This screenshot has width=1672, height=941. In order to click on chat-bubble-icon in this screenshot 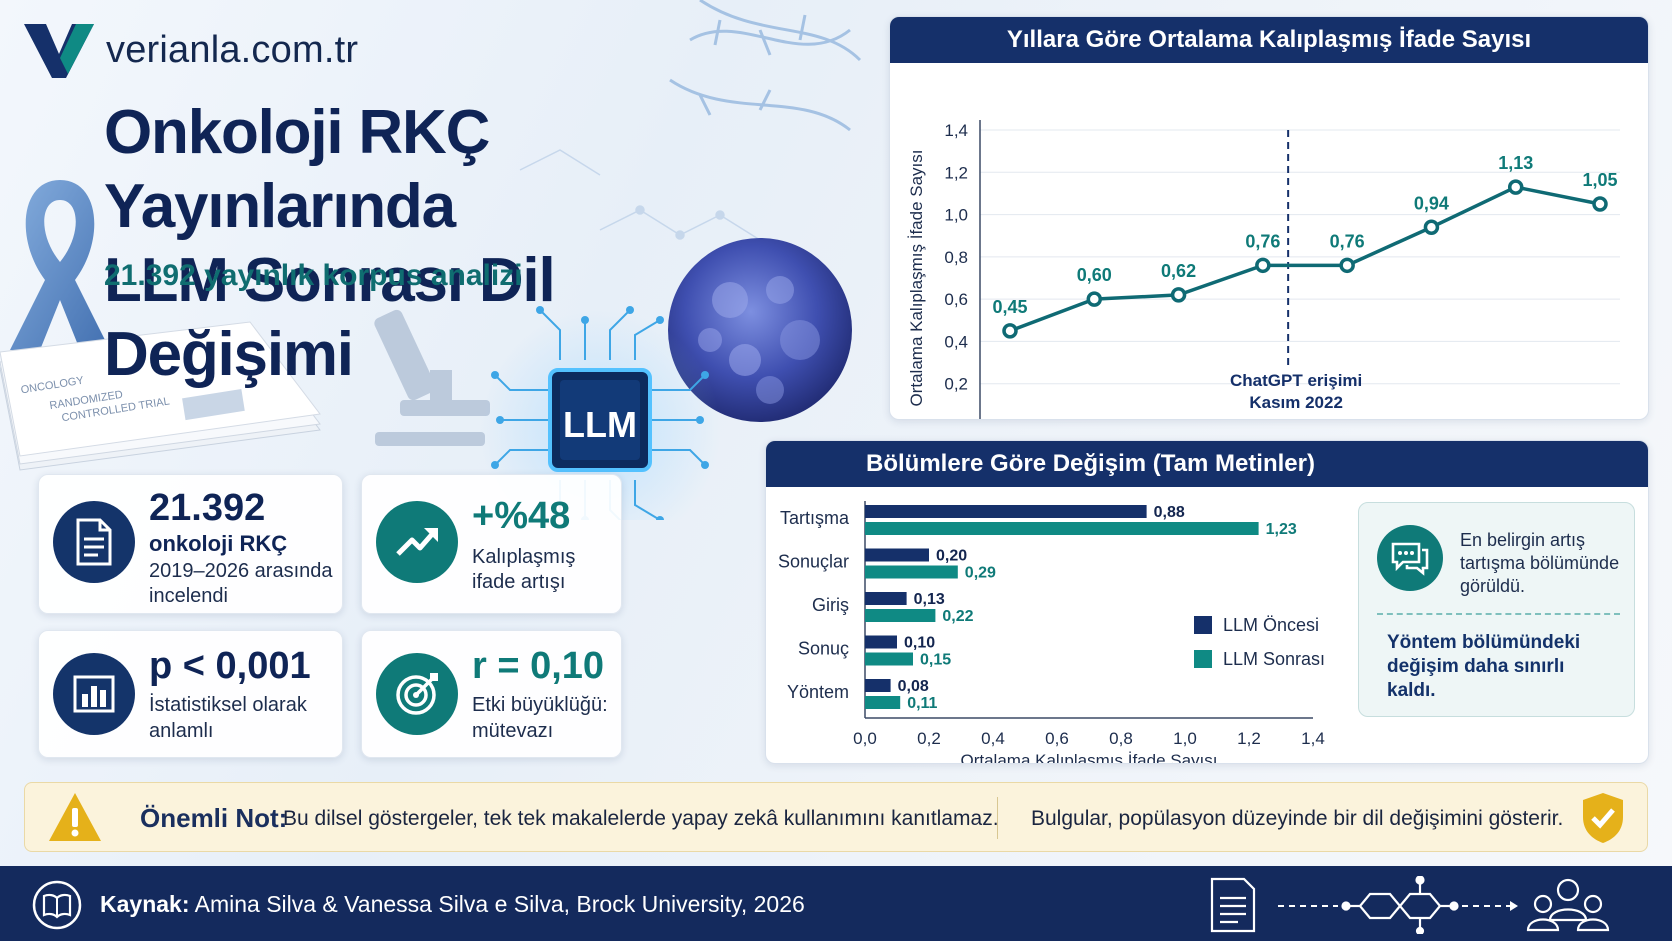, I will do `click(1410, 558)`.